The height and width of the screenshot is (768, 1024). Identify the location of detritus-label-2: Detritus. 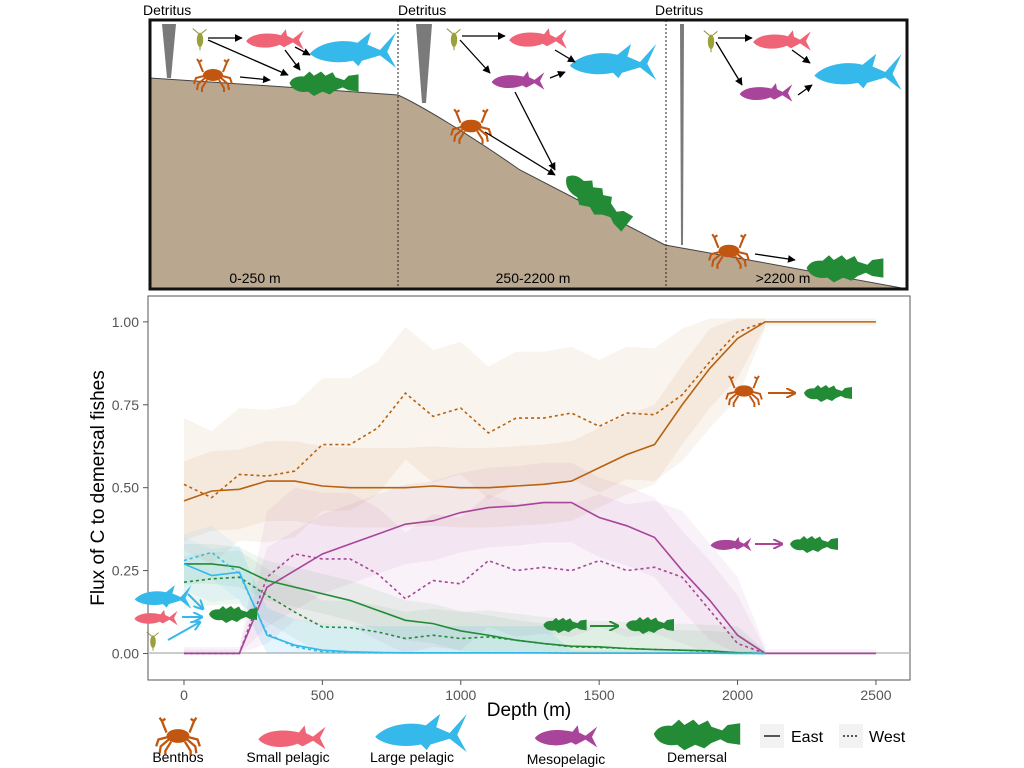
(422, 10).